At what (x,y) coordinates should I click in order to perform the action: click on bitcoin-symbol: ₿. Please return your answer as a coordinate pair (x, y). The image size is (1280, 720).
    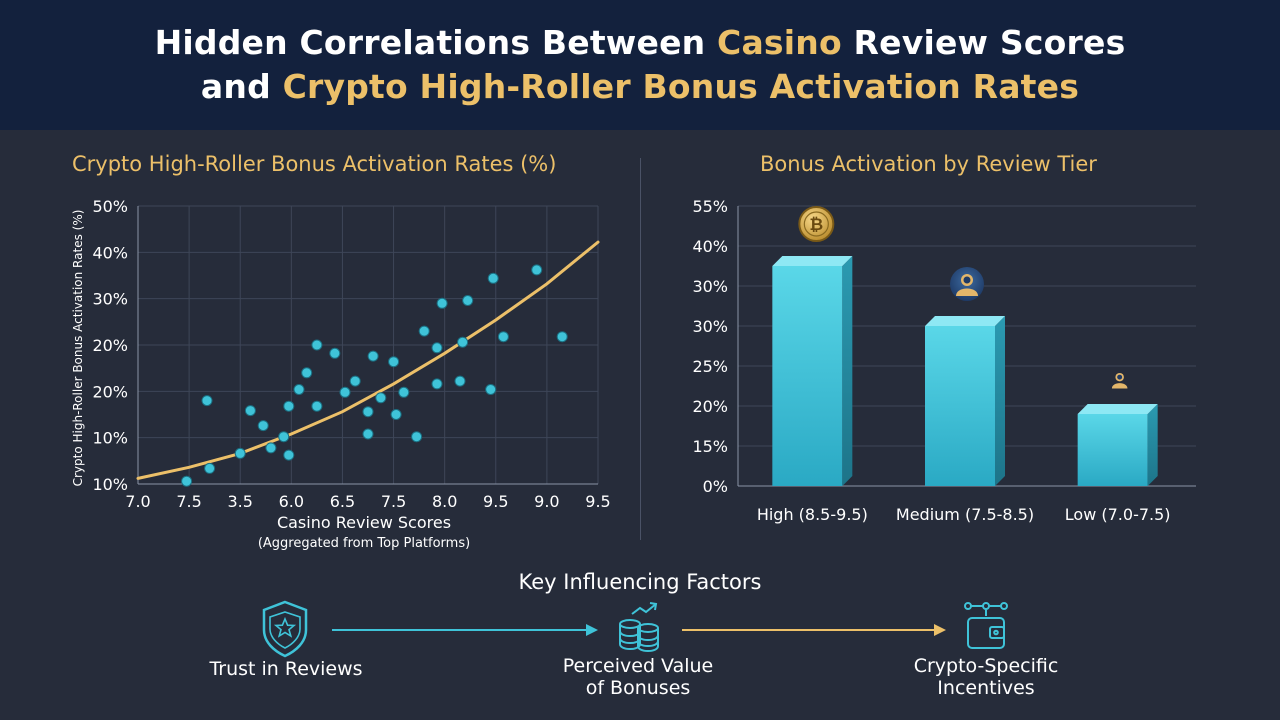
    Looking at the image, I should click on (816, 225).